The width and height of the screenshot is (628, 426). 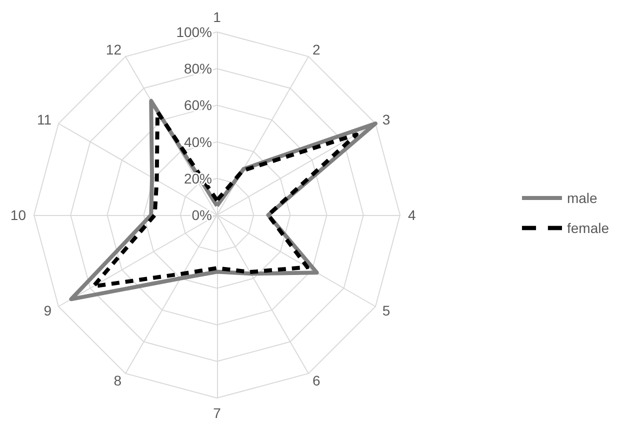 What do you see at coordinates (114, 50) in the screenshot?
I see `spoke-label: 12` at bounding box center [114, 50].